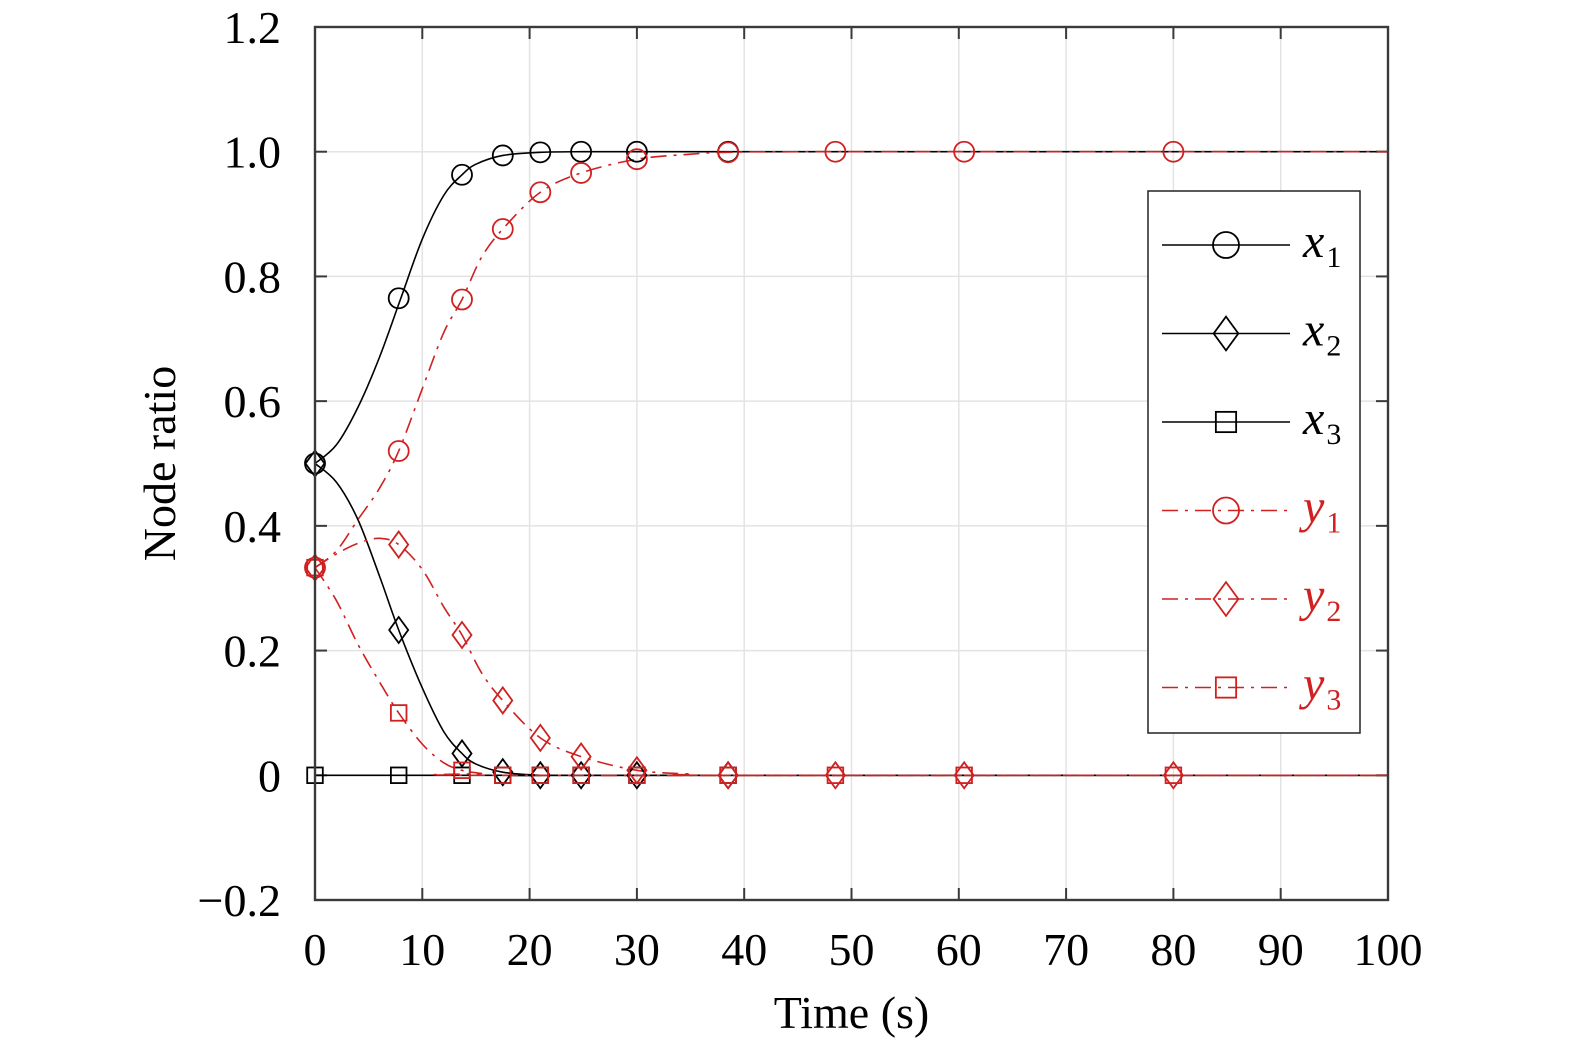 Image resolution: width=1575 pixels, height=1048 pixels. Describe the element at coordinates (422, 949) in the screenshot. I see `x-tick-label: 10` at that location.